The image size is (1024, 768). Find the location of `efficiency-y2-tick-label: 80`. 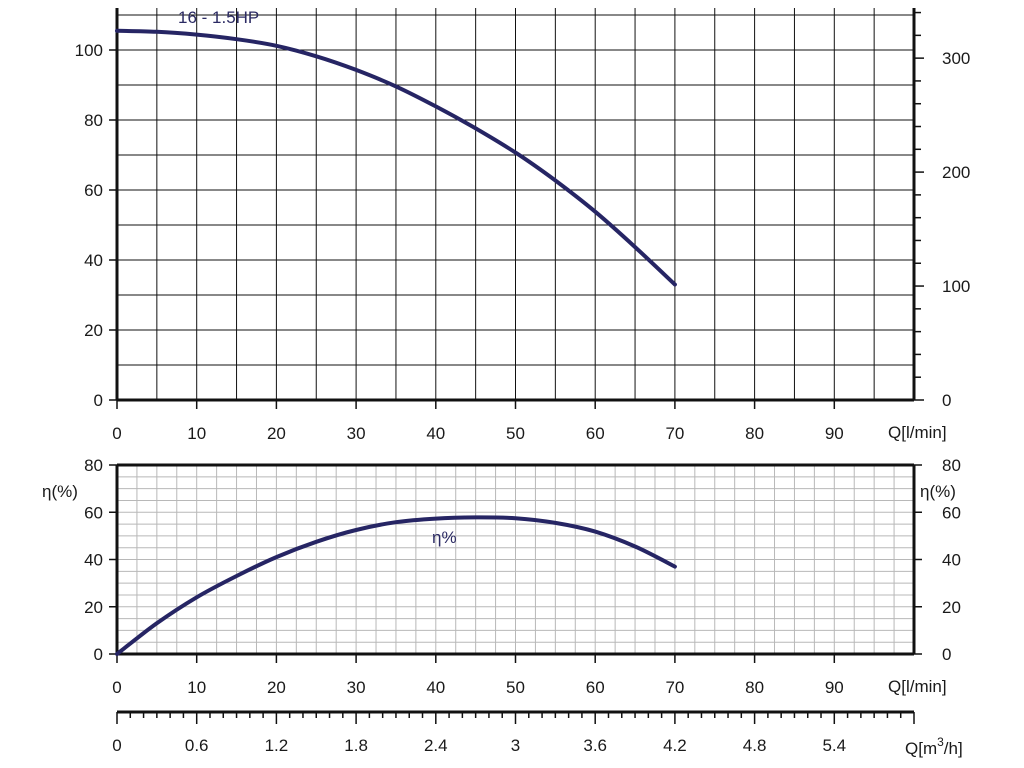

efficiency-y2-tick-label: 80 is located at coordinates (951, 465).